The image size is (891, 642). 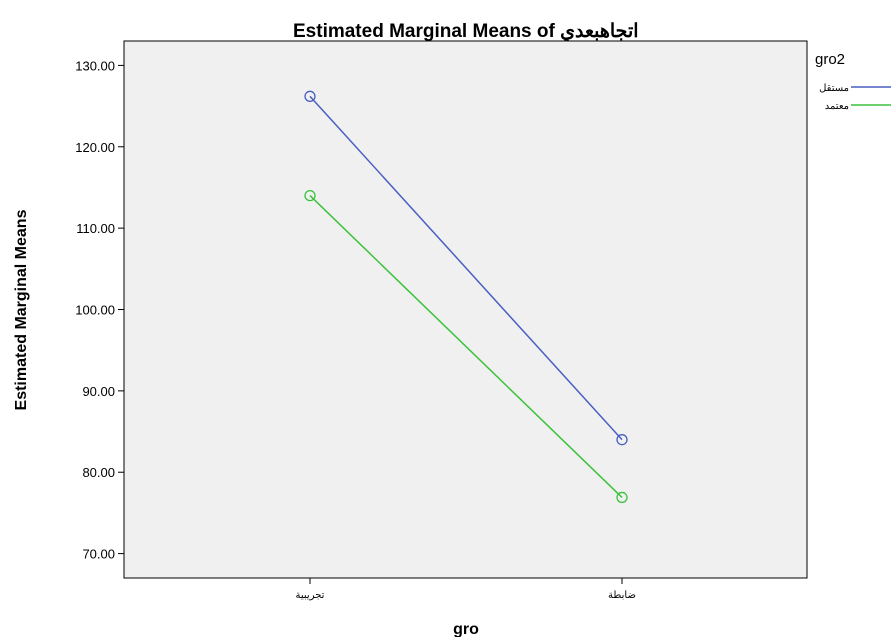 What do you see at coordinates (95, 65) in the screenshot?
I see `y-tick-label: 130.00` at bounding box center [95, 65].